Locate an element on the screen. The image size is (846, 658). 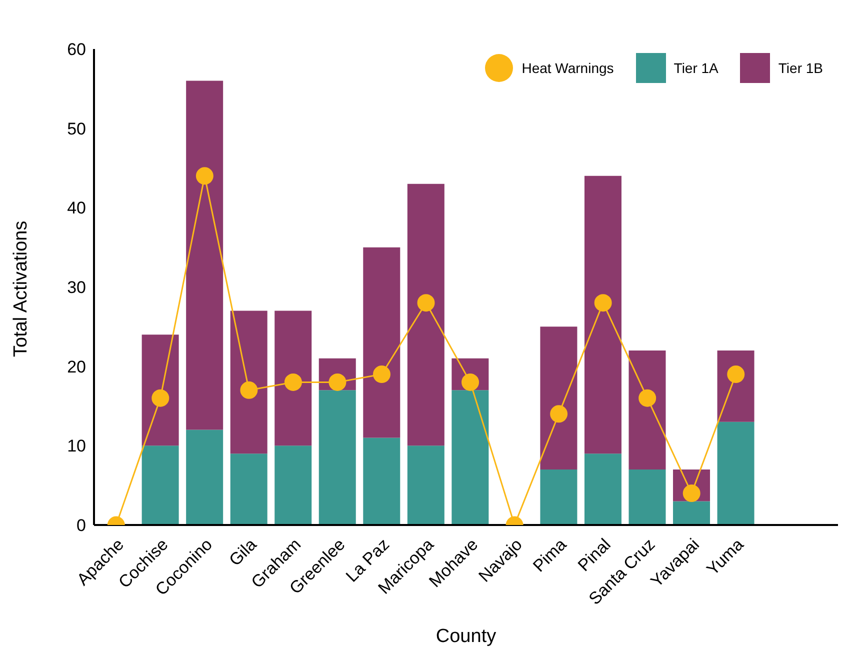
y-tick-label: 60 is located at coordinates (76, 50).